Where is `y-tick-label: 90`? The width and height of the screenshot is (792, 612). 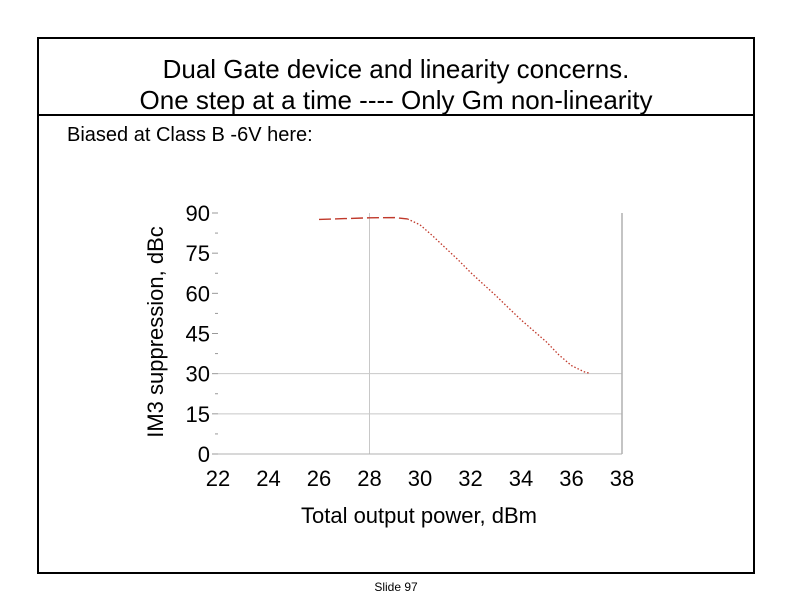 y-tick-label: 90 is located at coordinates (198, 213).